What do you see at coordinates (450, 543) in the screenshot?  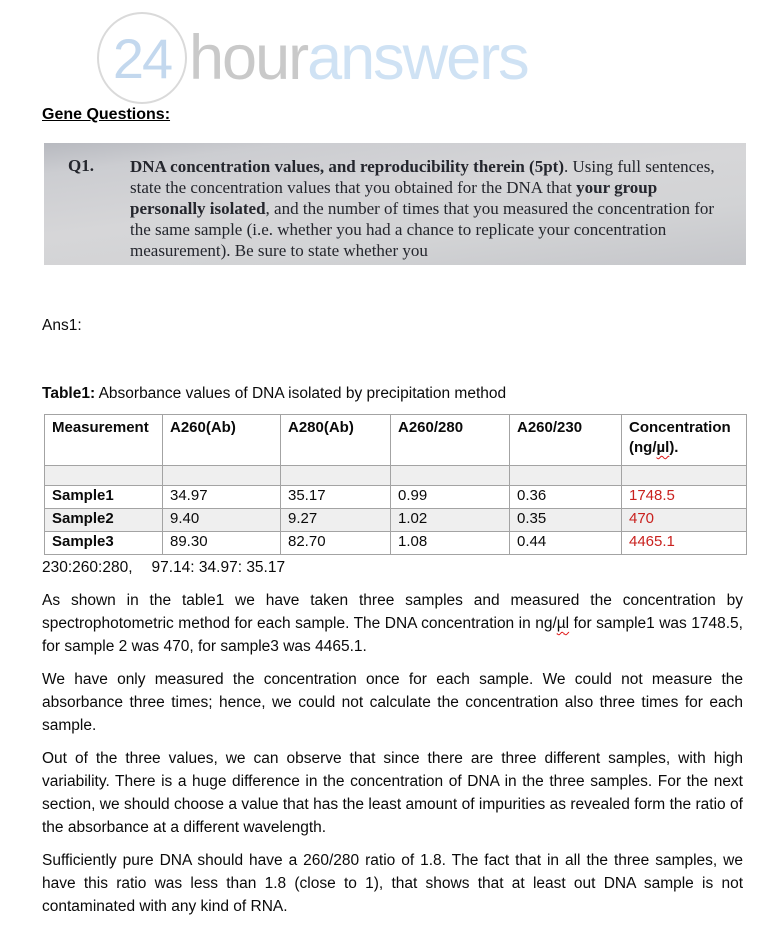 I see `ratio280-value: 1.08` at bounding box center [450, 543].